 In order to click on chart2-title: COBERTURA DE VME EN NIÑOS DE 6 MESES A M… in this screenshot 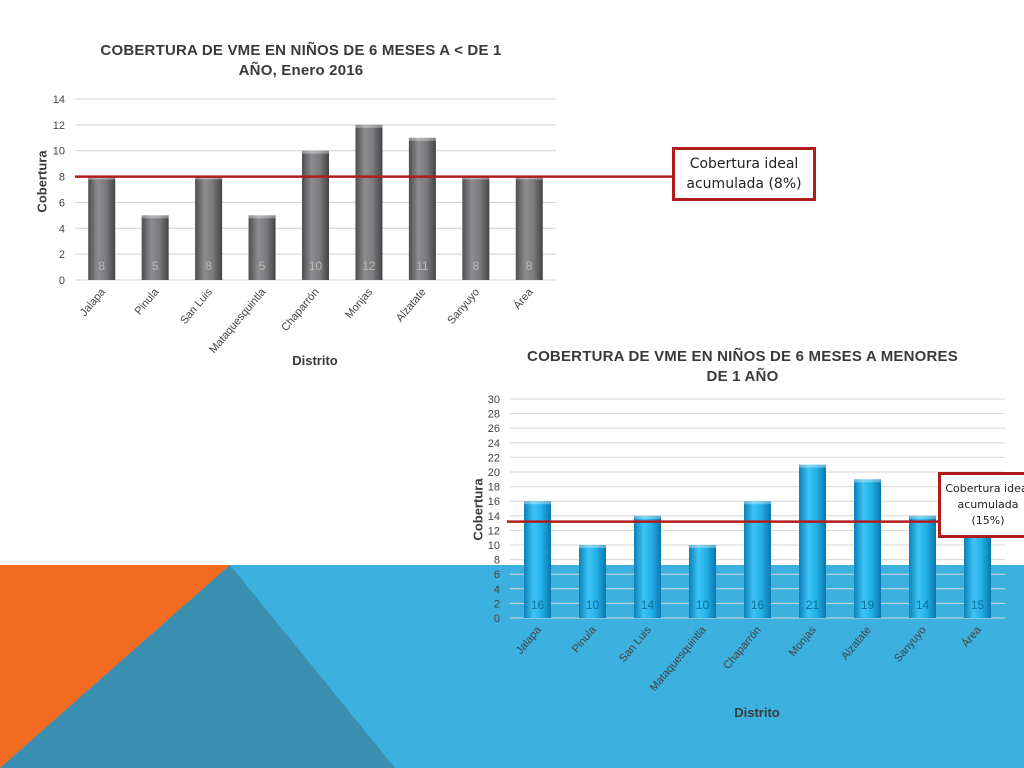, I will do `click(742, 366)`.